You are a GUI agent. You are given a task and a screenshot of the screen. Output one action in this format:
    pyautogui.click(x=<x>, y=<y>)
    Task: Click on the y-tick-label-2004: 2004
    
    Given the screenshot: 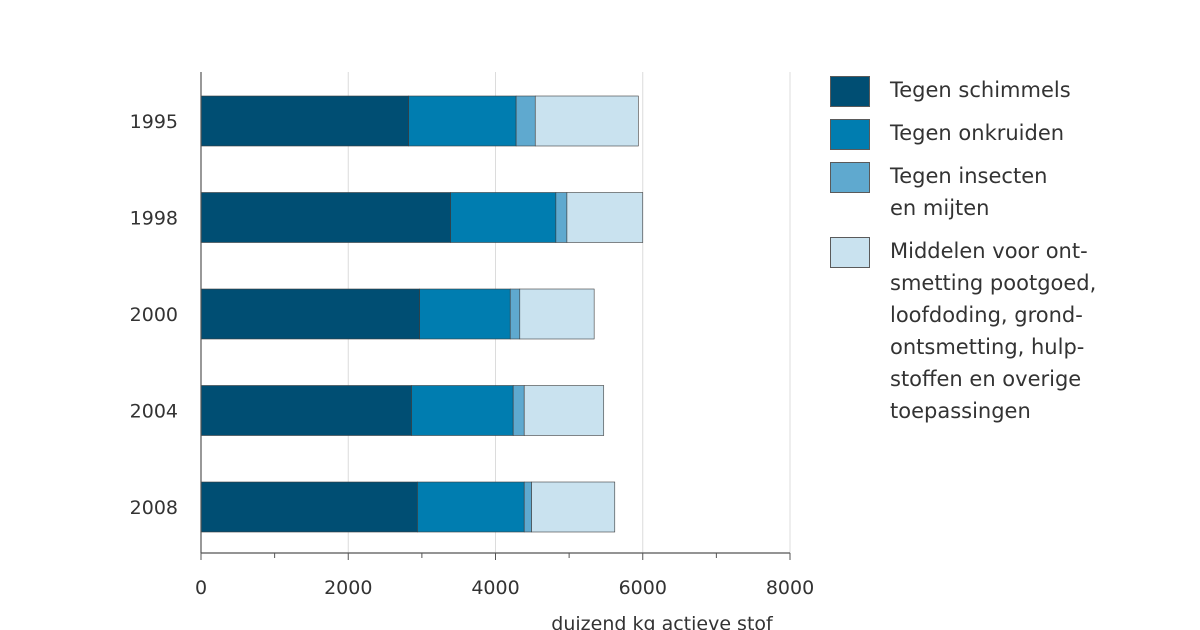 What is the action you would take?
    pyautogui.click(x=154, y=412)
    